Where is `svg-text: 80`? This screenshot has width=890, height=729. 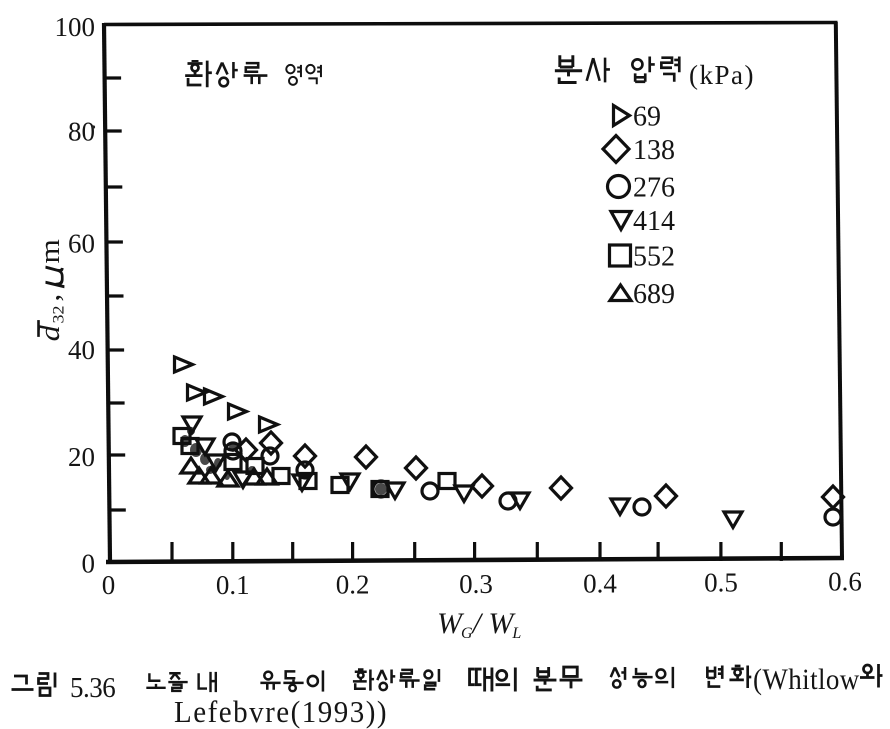 svg-text: 80 is located at coordinates (81, 132).